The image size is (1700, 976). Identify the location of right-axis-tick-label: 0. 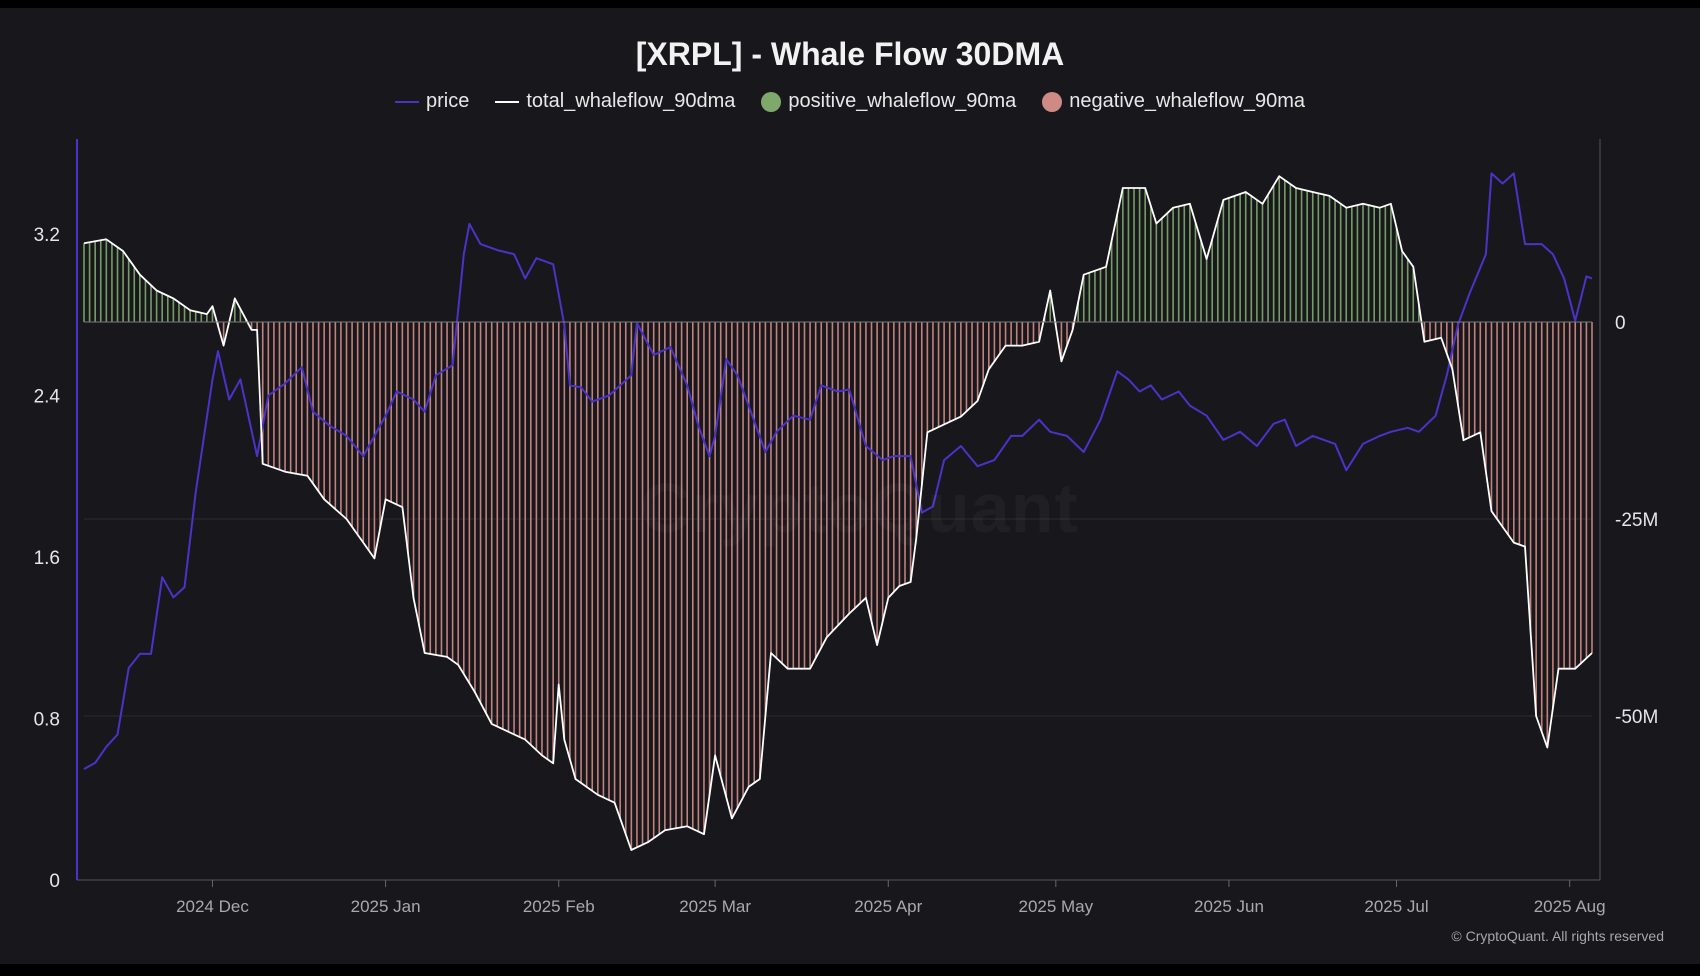
(1620, 323).